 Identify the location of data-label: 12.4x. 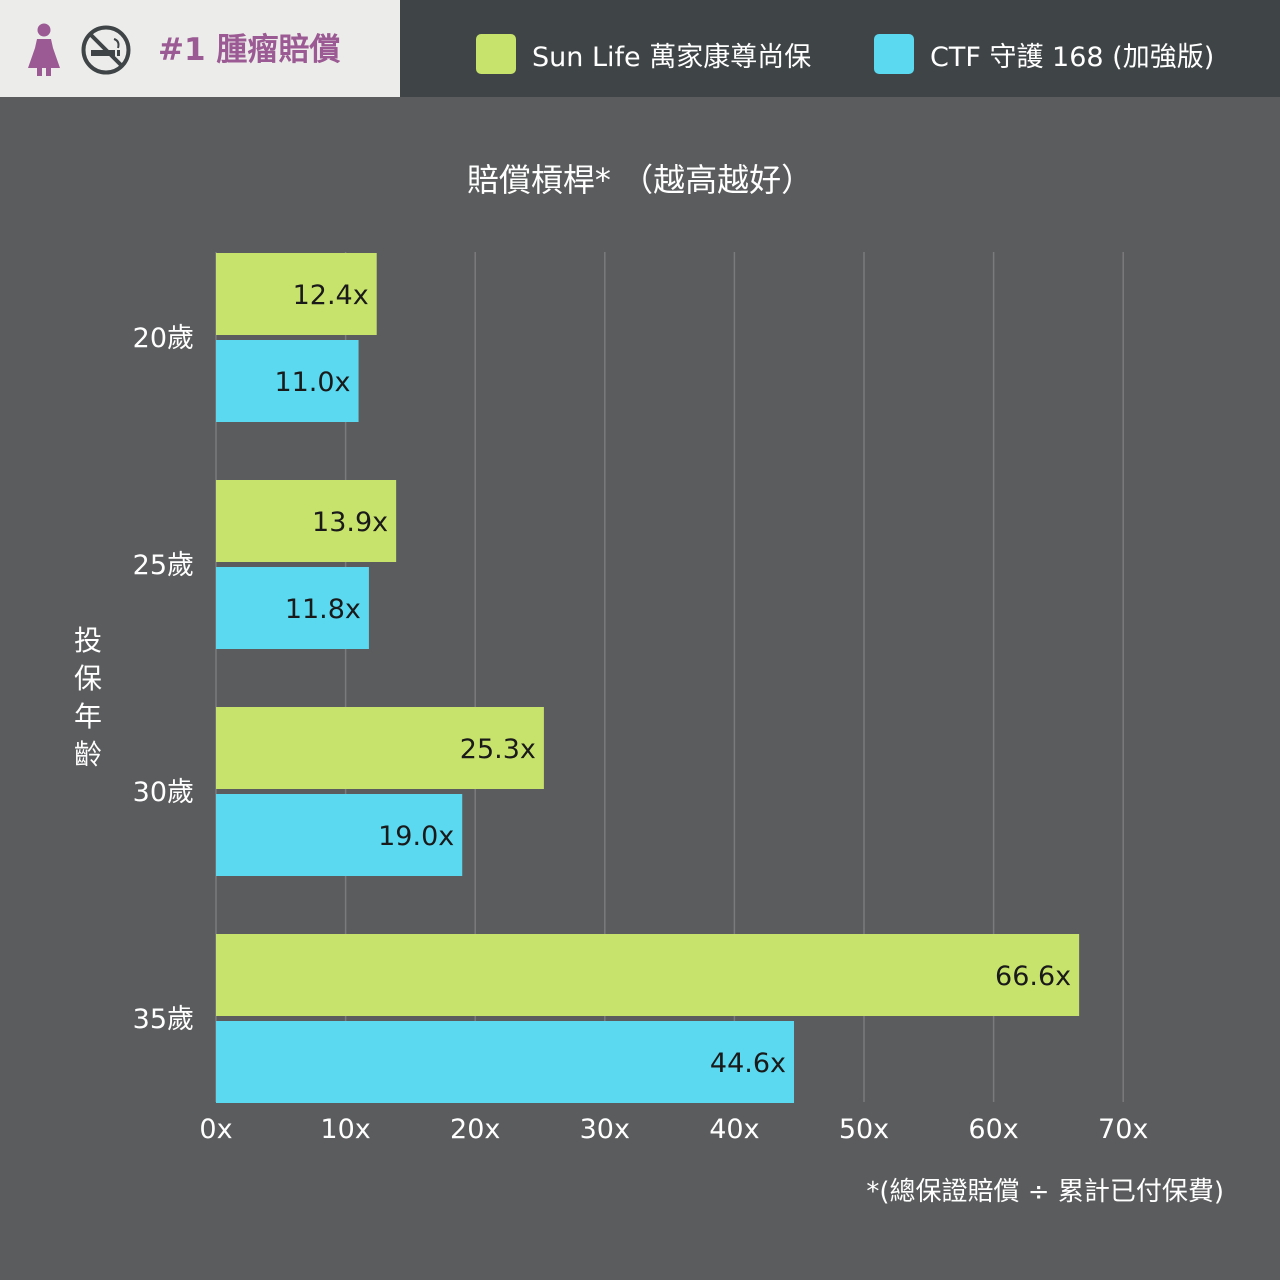
(331, 295).